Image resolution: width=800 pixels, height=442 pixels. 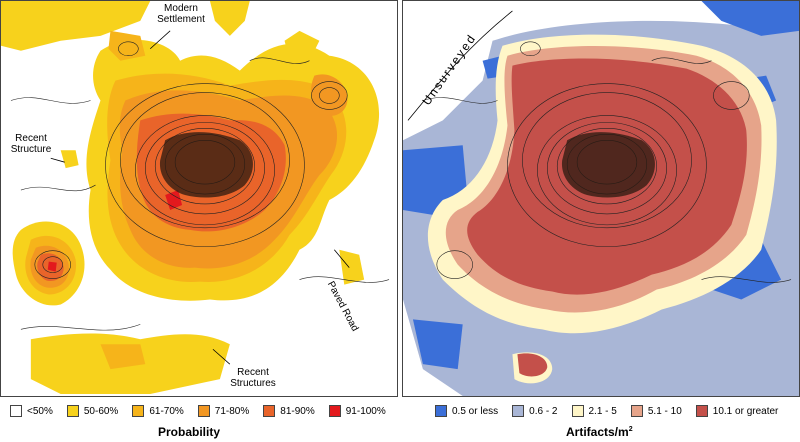 What do you see at coordinates (599, 432) in the screenshot?
I see `artifact-legend-title: Artifacts/m2` at bounding box center [599, 432].